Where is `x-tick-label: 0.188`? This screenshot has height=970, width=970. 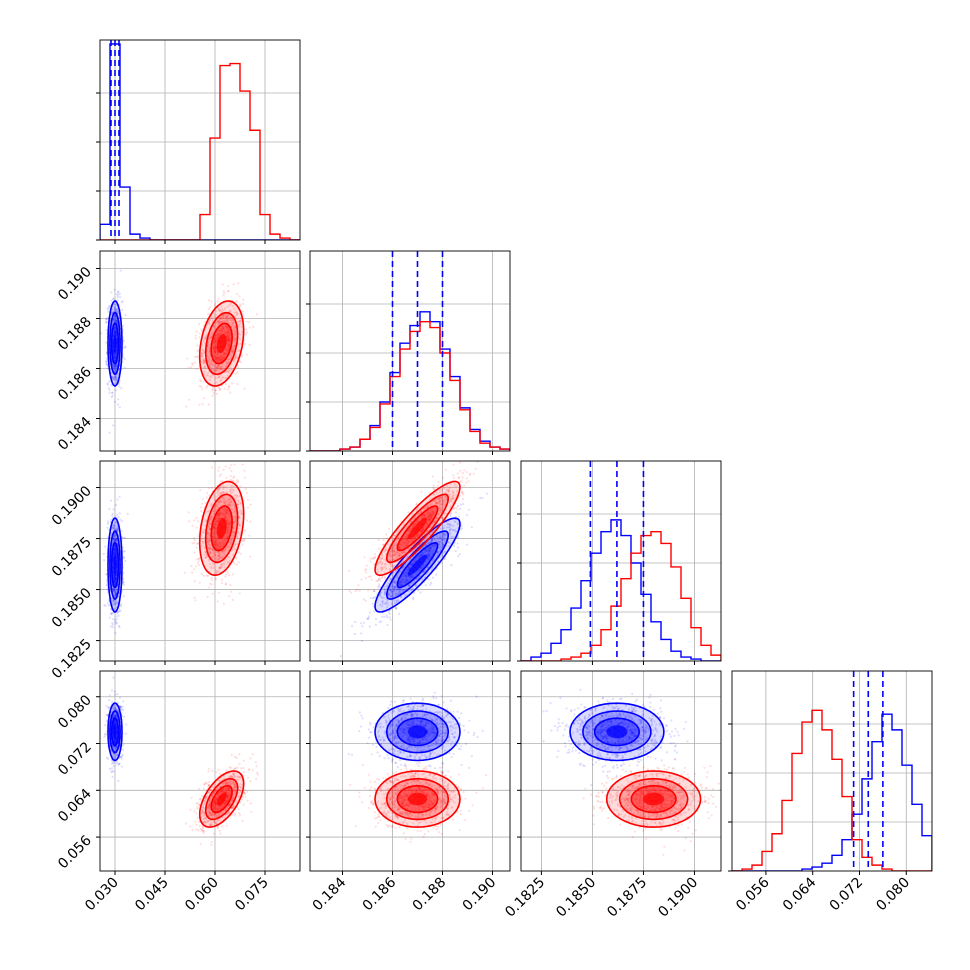
x-tick-label: 0.188 is located at coordinates (430, 895).